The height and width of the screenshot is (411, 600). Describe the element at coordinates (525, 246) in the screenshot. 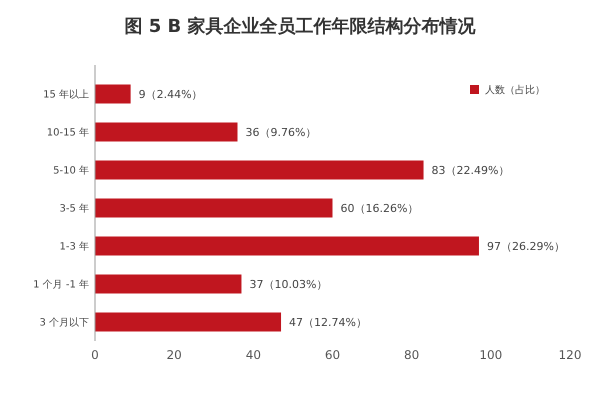

I see `data-label: 97（26.29%）` at that location.